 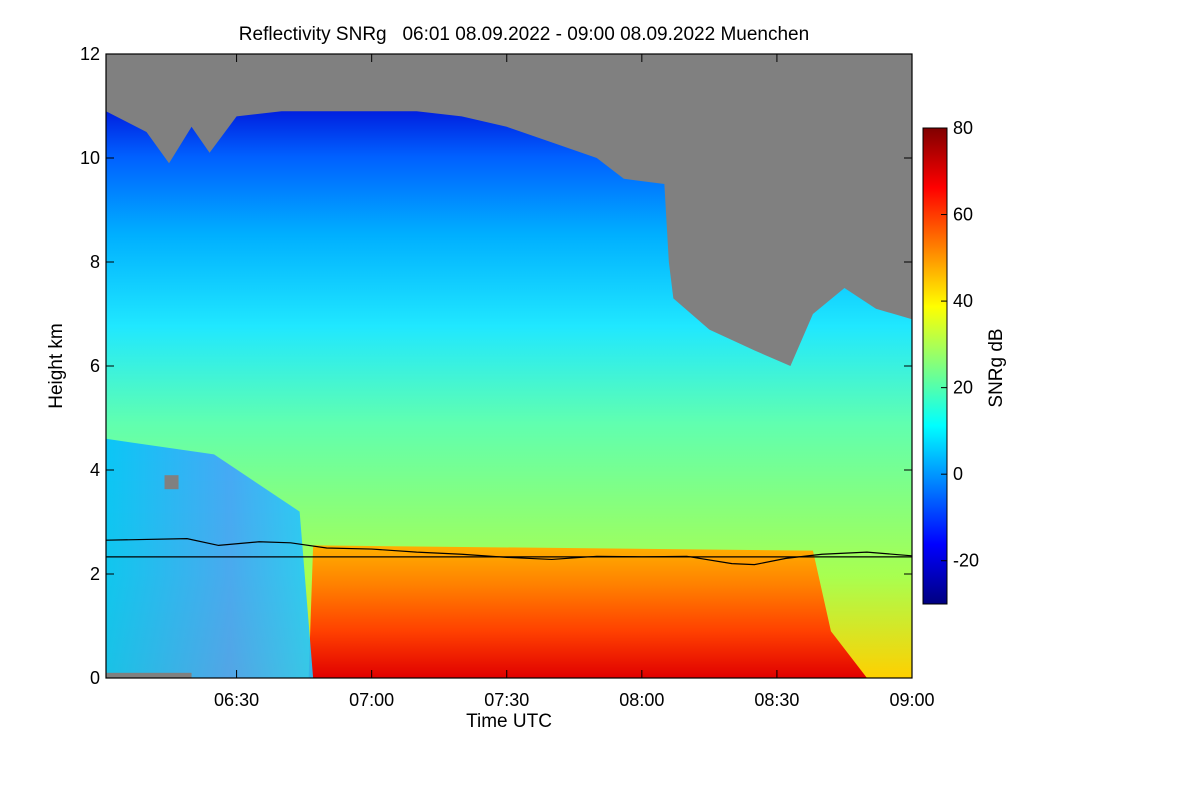 I want to click on y-tick-label: 12, so click(x=90, y=54).